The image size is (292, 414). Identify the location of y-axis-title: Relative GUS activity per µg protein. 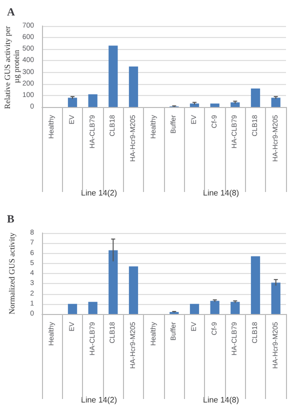
(12, 66).